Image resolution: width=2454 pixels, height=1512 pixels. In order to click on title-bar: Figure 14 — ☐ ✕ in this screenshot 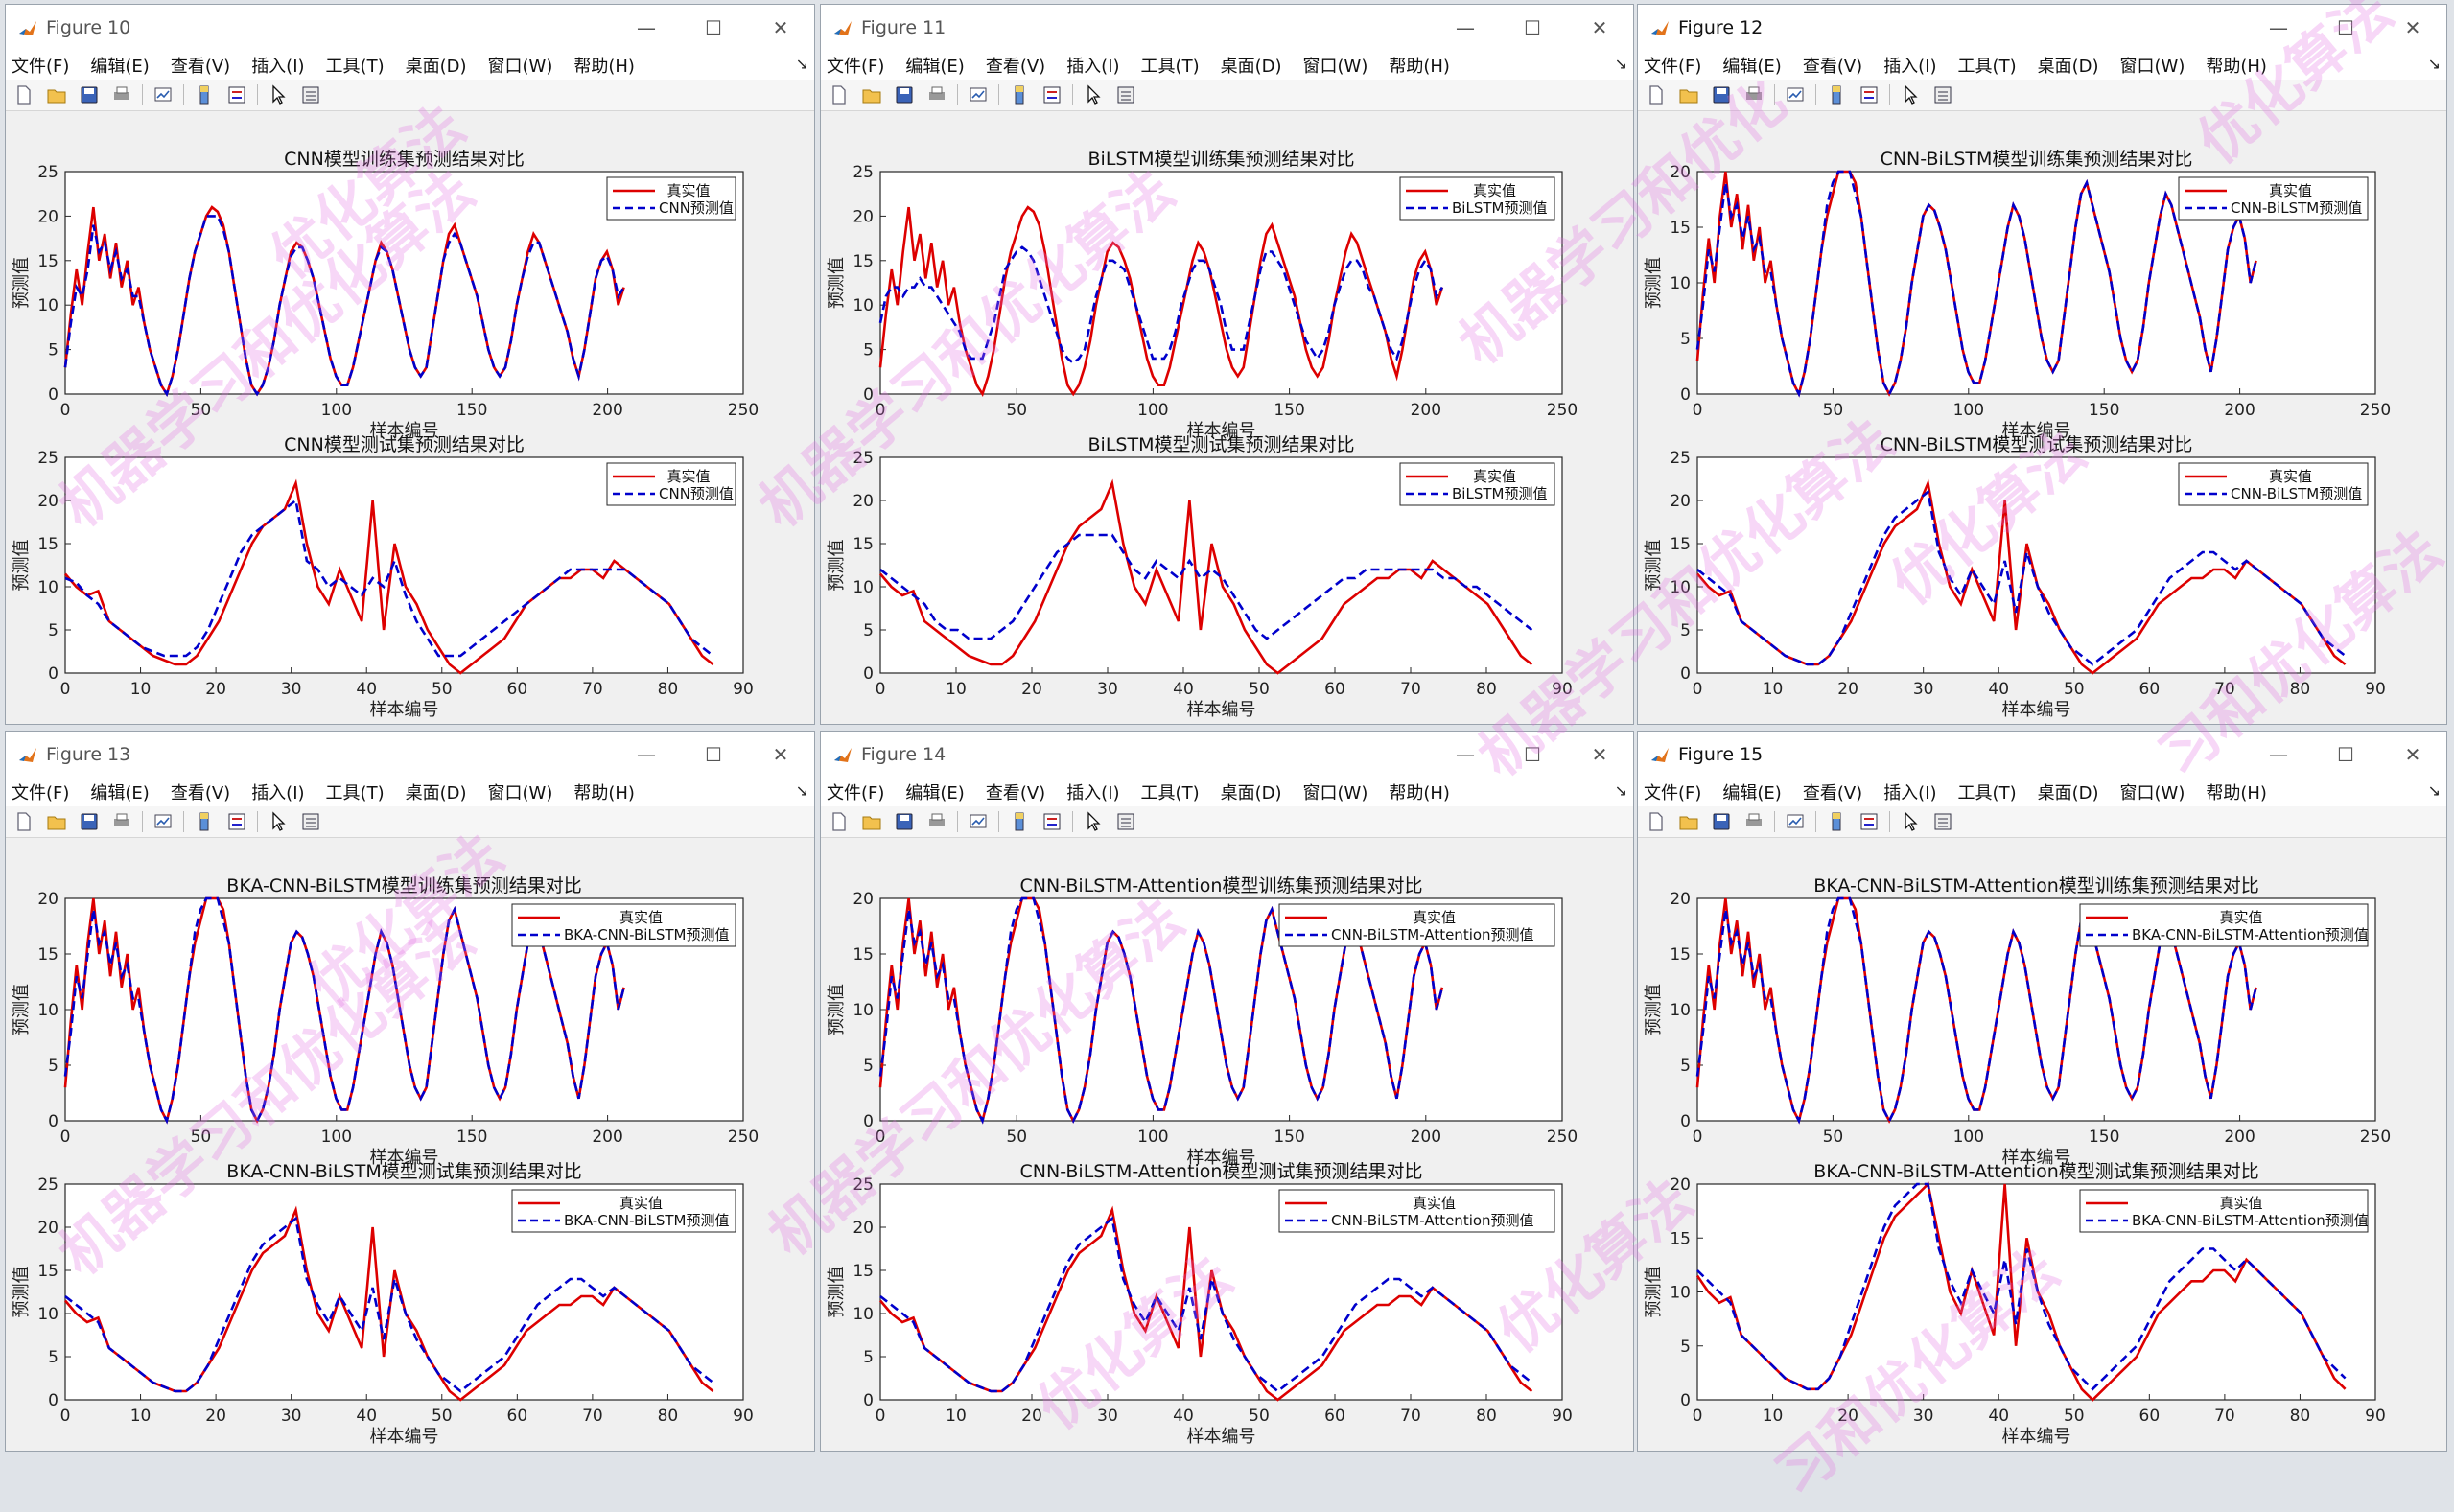, I will do `click(1227, 755)`.